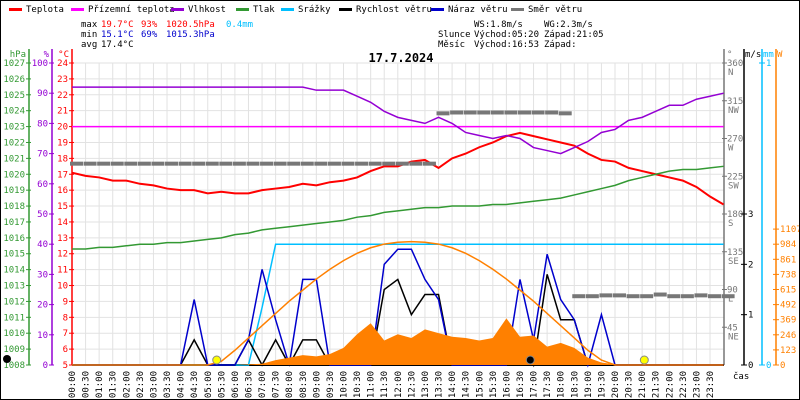 The image size is (800, 400). I want to click on stats-avg-label: avg, so click(89, 45).